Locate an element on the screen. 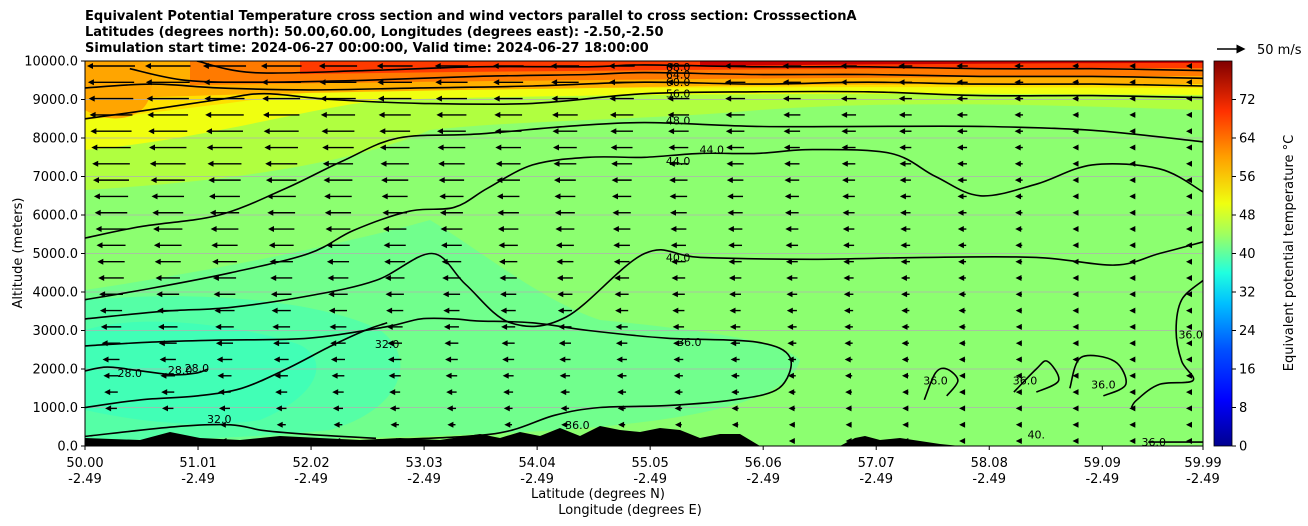  y-tick-label: 8000.0 is located at coordinates (56, 139).